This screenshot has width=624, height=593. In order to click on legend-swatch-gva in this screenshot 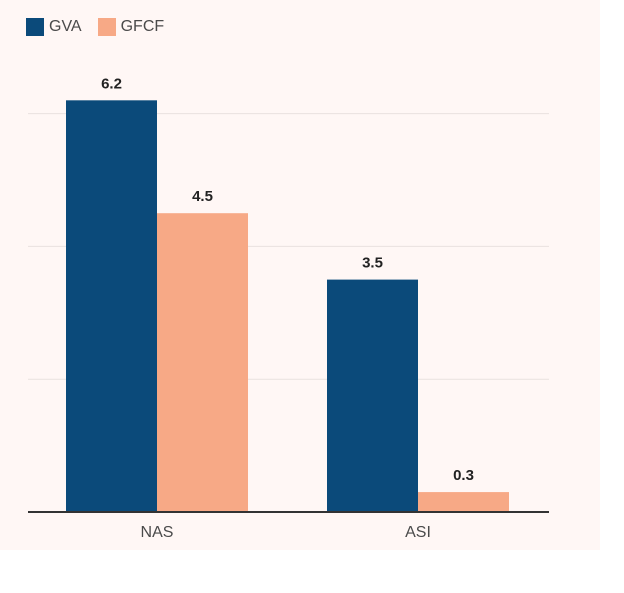, I will do `click(35, 27)`.